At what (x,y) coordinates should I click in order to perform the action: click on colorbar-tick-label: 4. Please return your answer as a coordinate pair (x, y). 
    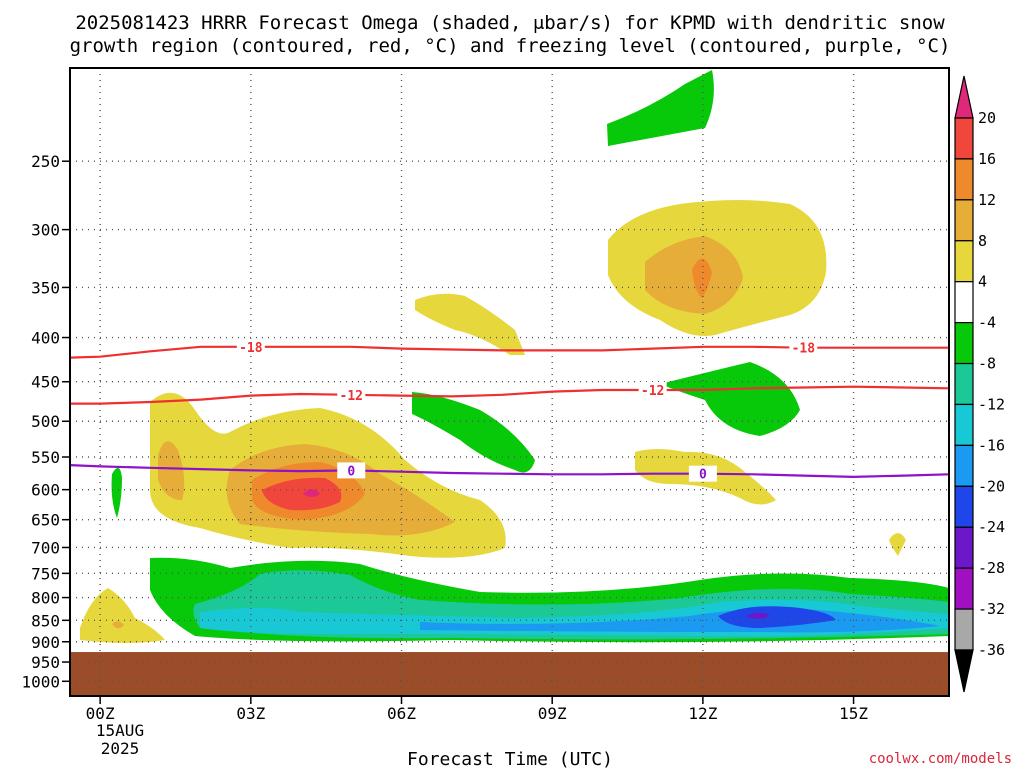
    Looking at the image, I should click on (982, 282).